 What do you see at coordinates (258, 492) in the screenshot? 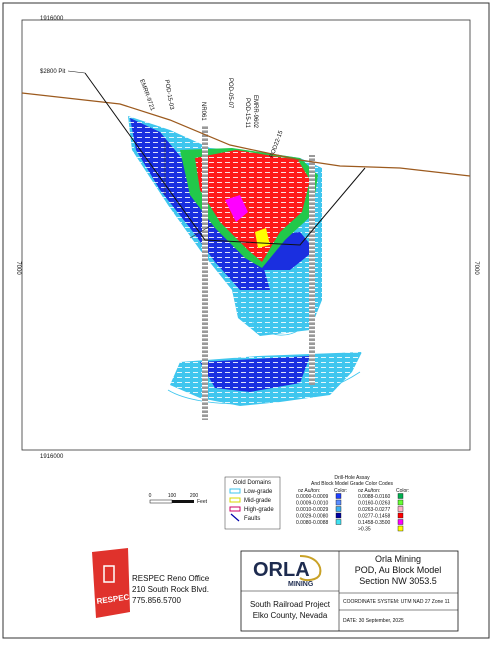
I see `legend-item: Low-grade` at bounding box center [258, 492].